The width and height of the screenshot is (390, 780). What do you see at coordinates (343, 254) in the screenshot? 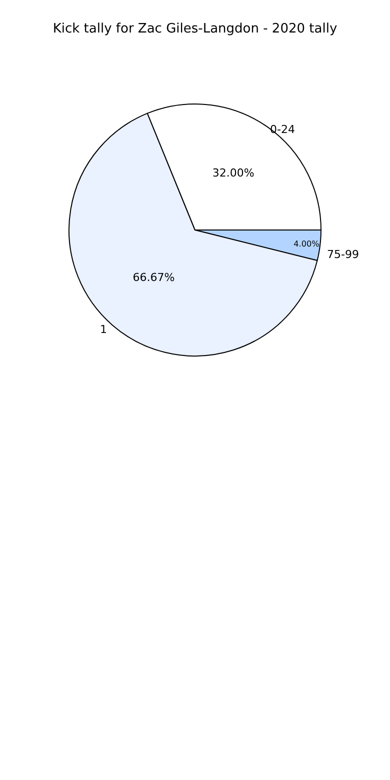
I see `slice-label: 75-99` at bounding box center [343, 254].